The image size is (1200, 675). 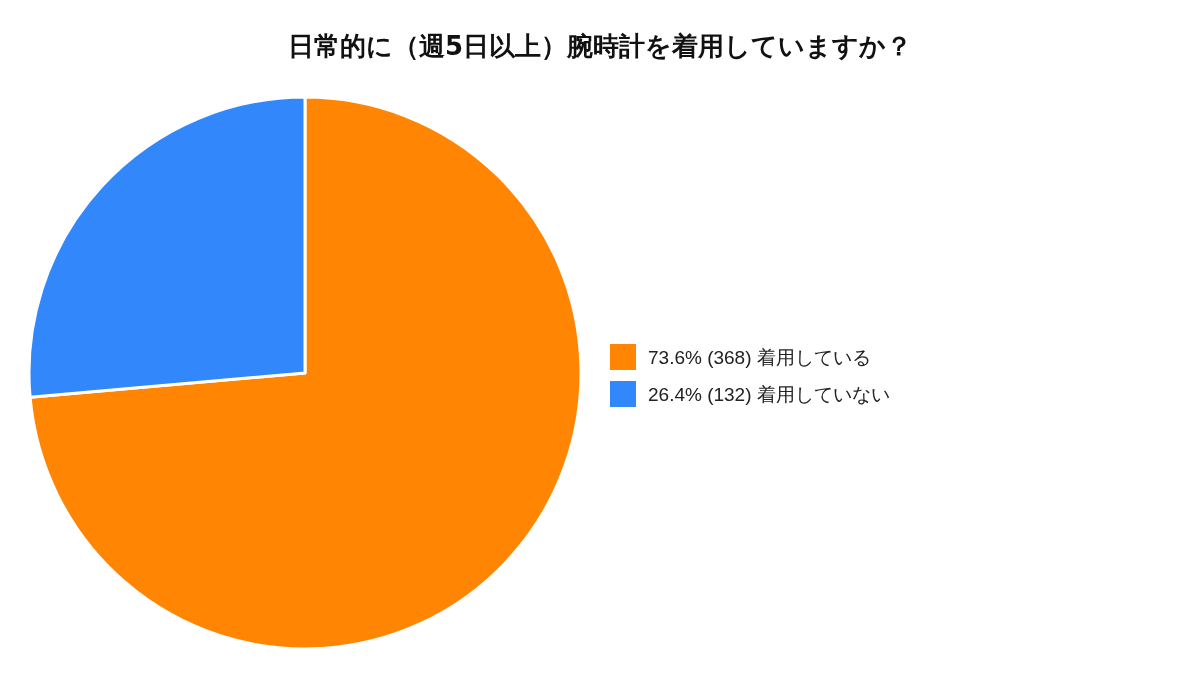 I want to click on chart-title: 日常的に（週5日以上）腕時計を着用していますか？, so click(x=600, y=46).